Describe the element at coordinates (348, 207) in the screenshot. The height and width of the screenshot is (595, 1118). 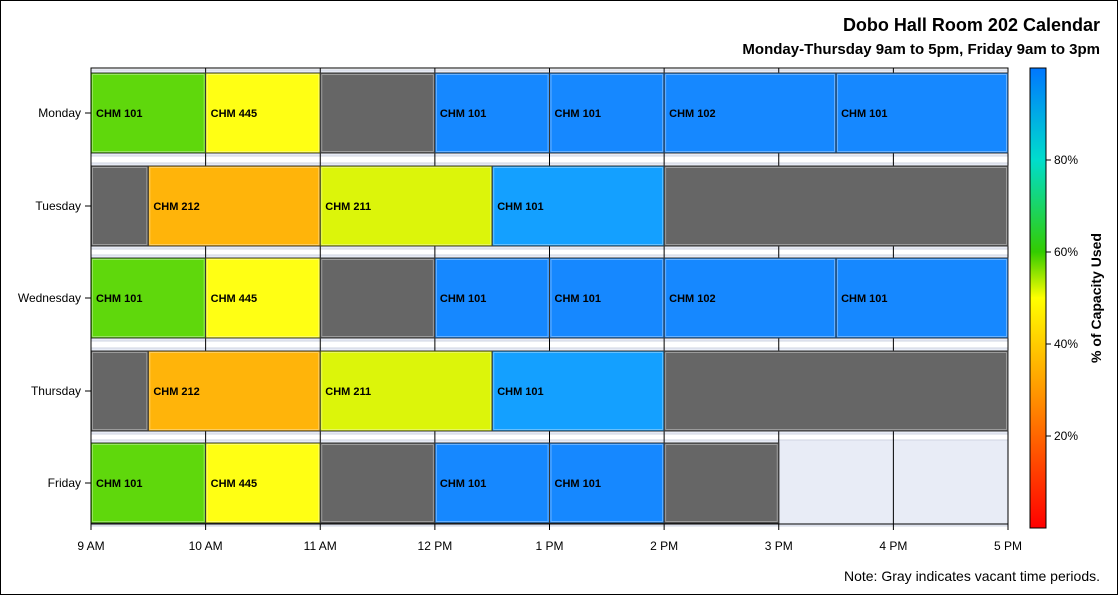
I see `bar-label: CHM 211` at that location.